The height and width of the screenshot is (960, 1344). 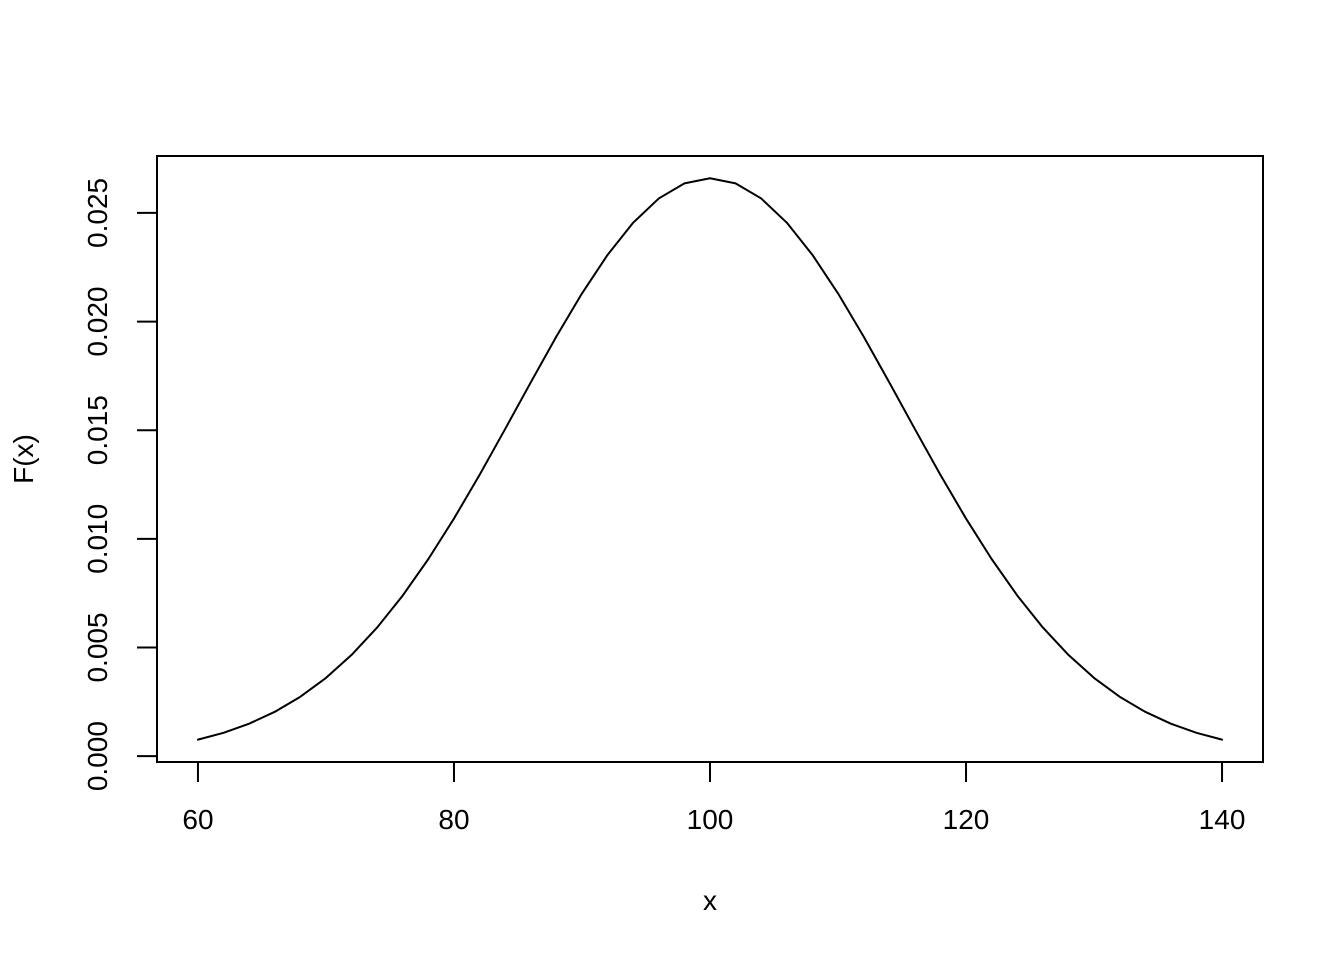 I want to click on x-tick-label: 60, so click(x=197, y=819).